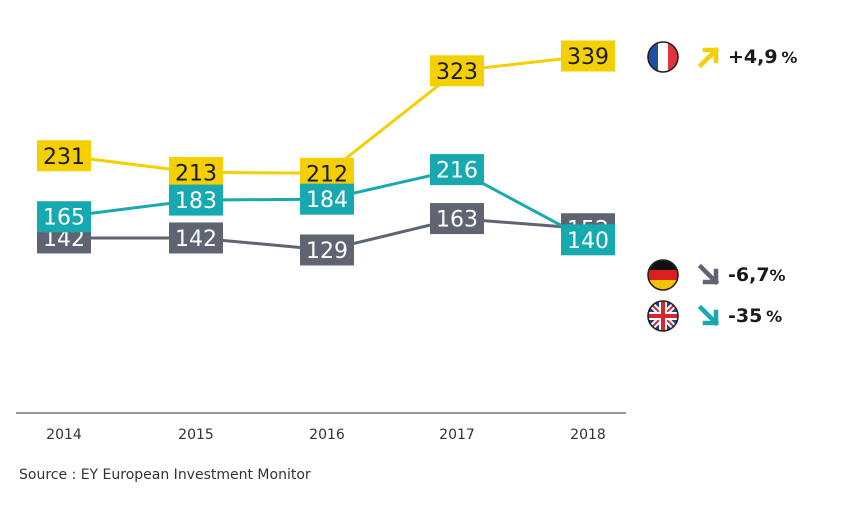  Describe the element at coordinates (663, 316) in the screenshot. I see `uk-flag-icon` at that location.